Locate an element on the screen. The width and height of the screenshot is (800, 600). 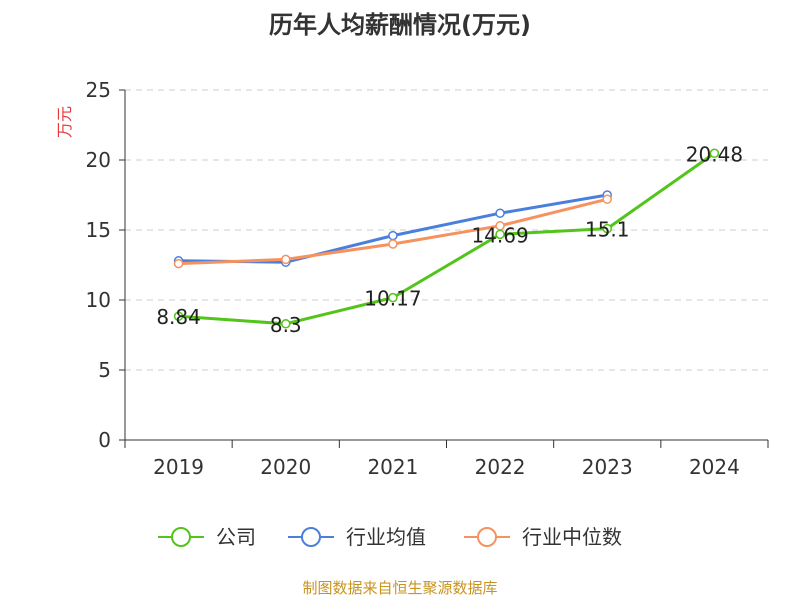
y-axis-unit: 万元 is located at coordinates (64, 122).